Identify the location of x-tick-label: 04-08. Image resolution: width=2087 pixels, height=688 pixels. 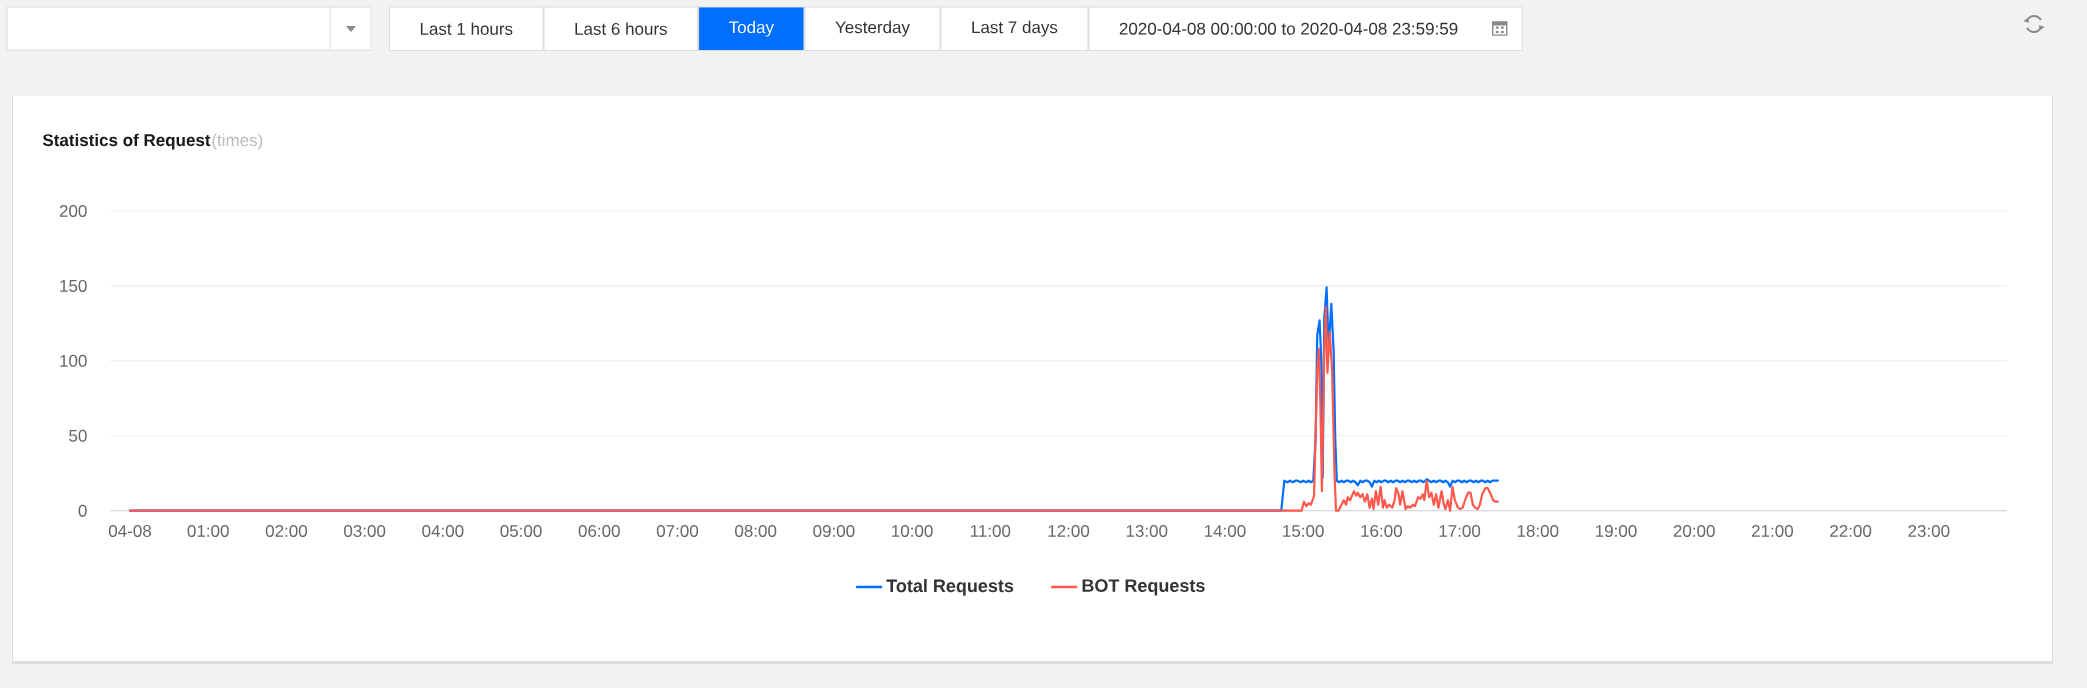
(130, 530).